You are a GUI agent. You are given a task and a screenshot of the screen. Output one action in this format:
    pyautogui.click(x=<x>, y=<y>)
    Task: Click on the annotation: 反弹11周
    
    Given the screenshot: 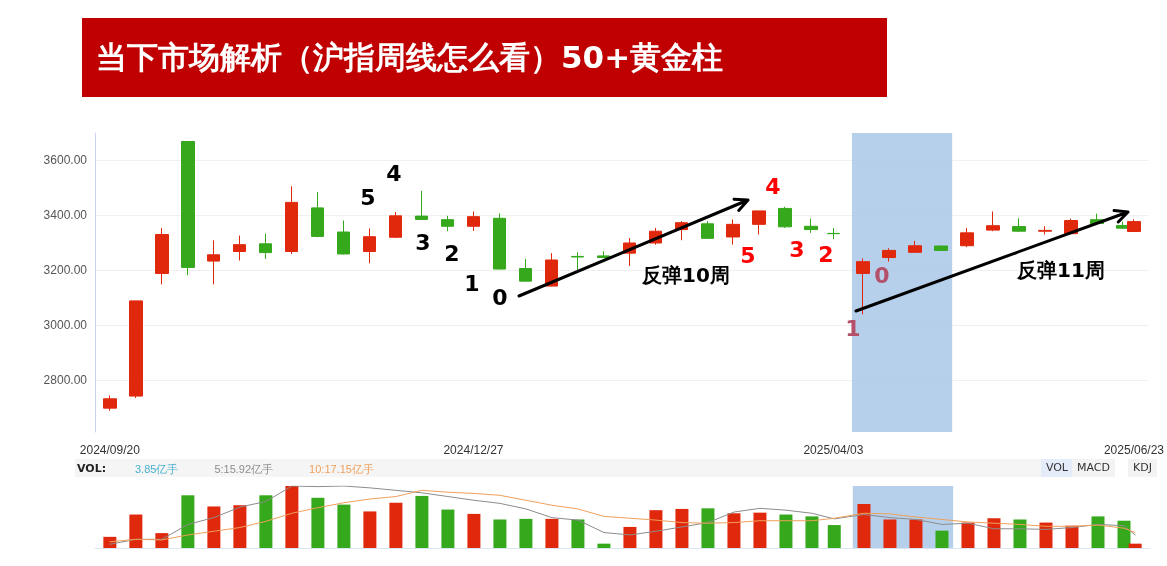 What is the action you would take?
    pyautogui.click(x=1061, y=270)
    